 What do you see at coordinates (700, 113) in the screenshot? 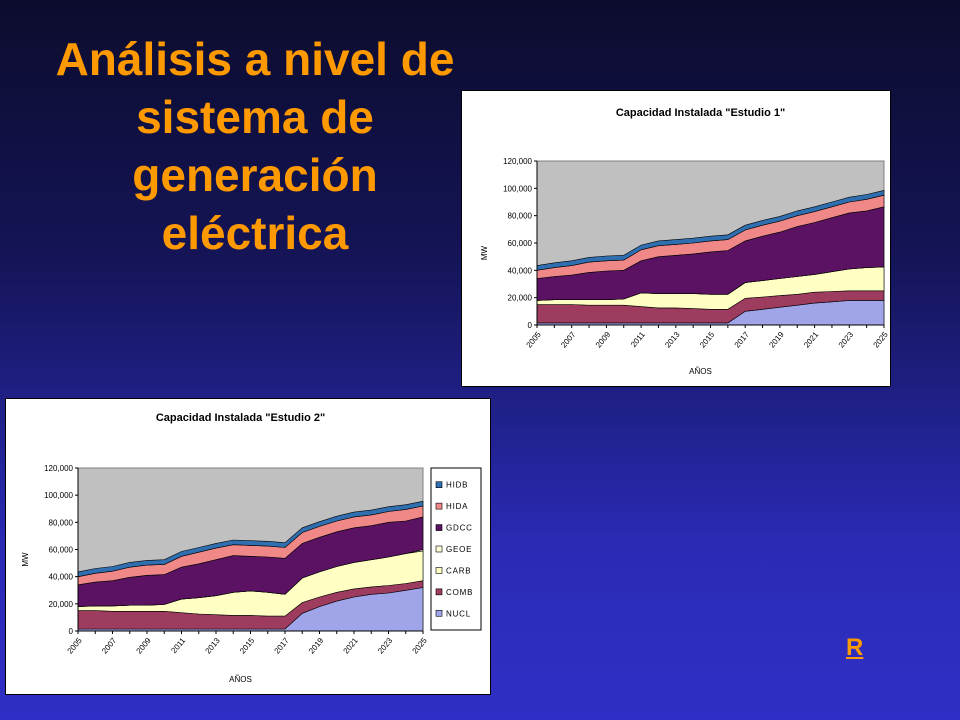
I see `chart-title: Capacidad Instalada "Estudio 1"` at bounding box center [700, 113].